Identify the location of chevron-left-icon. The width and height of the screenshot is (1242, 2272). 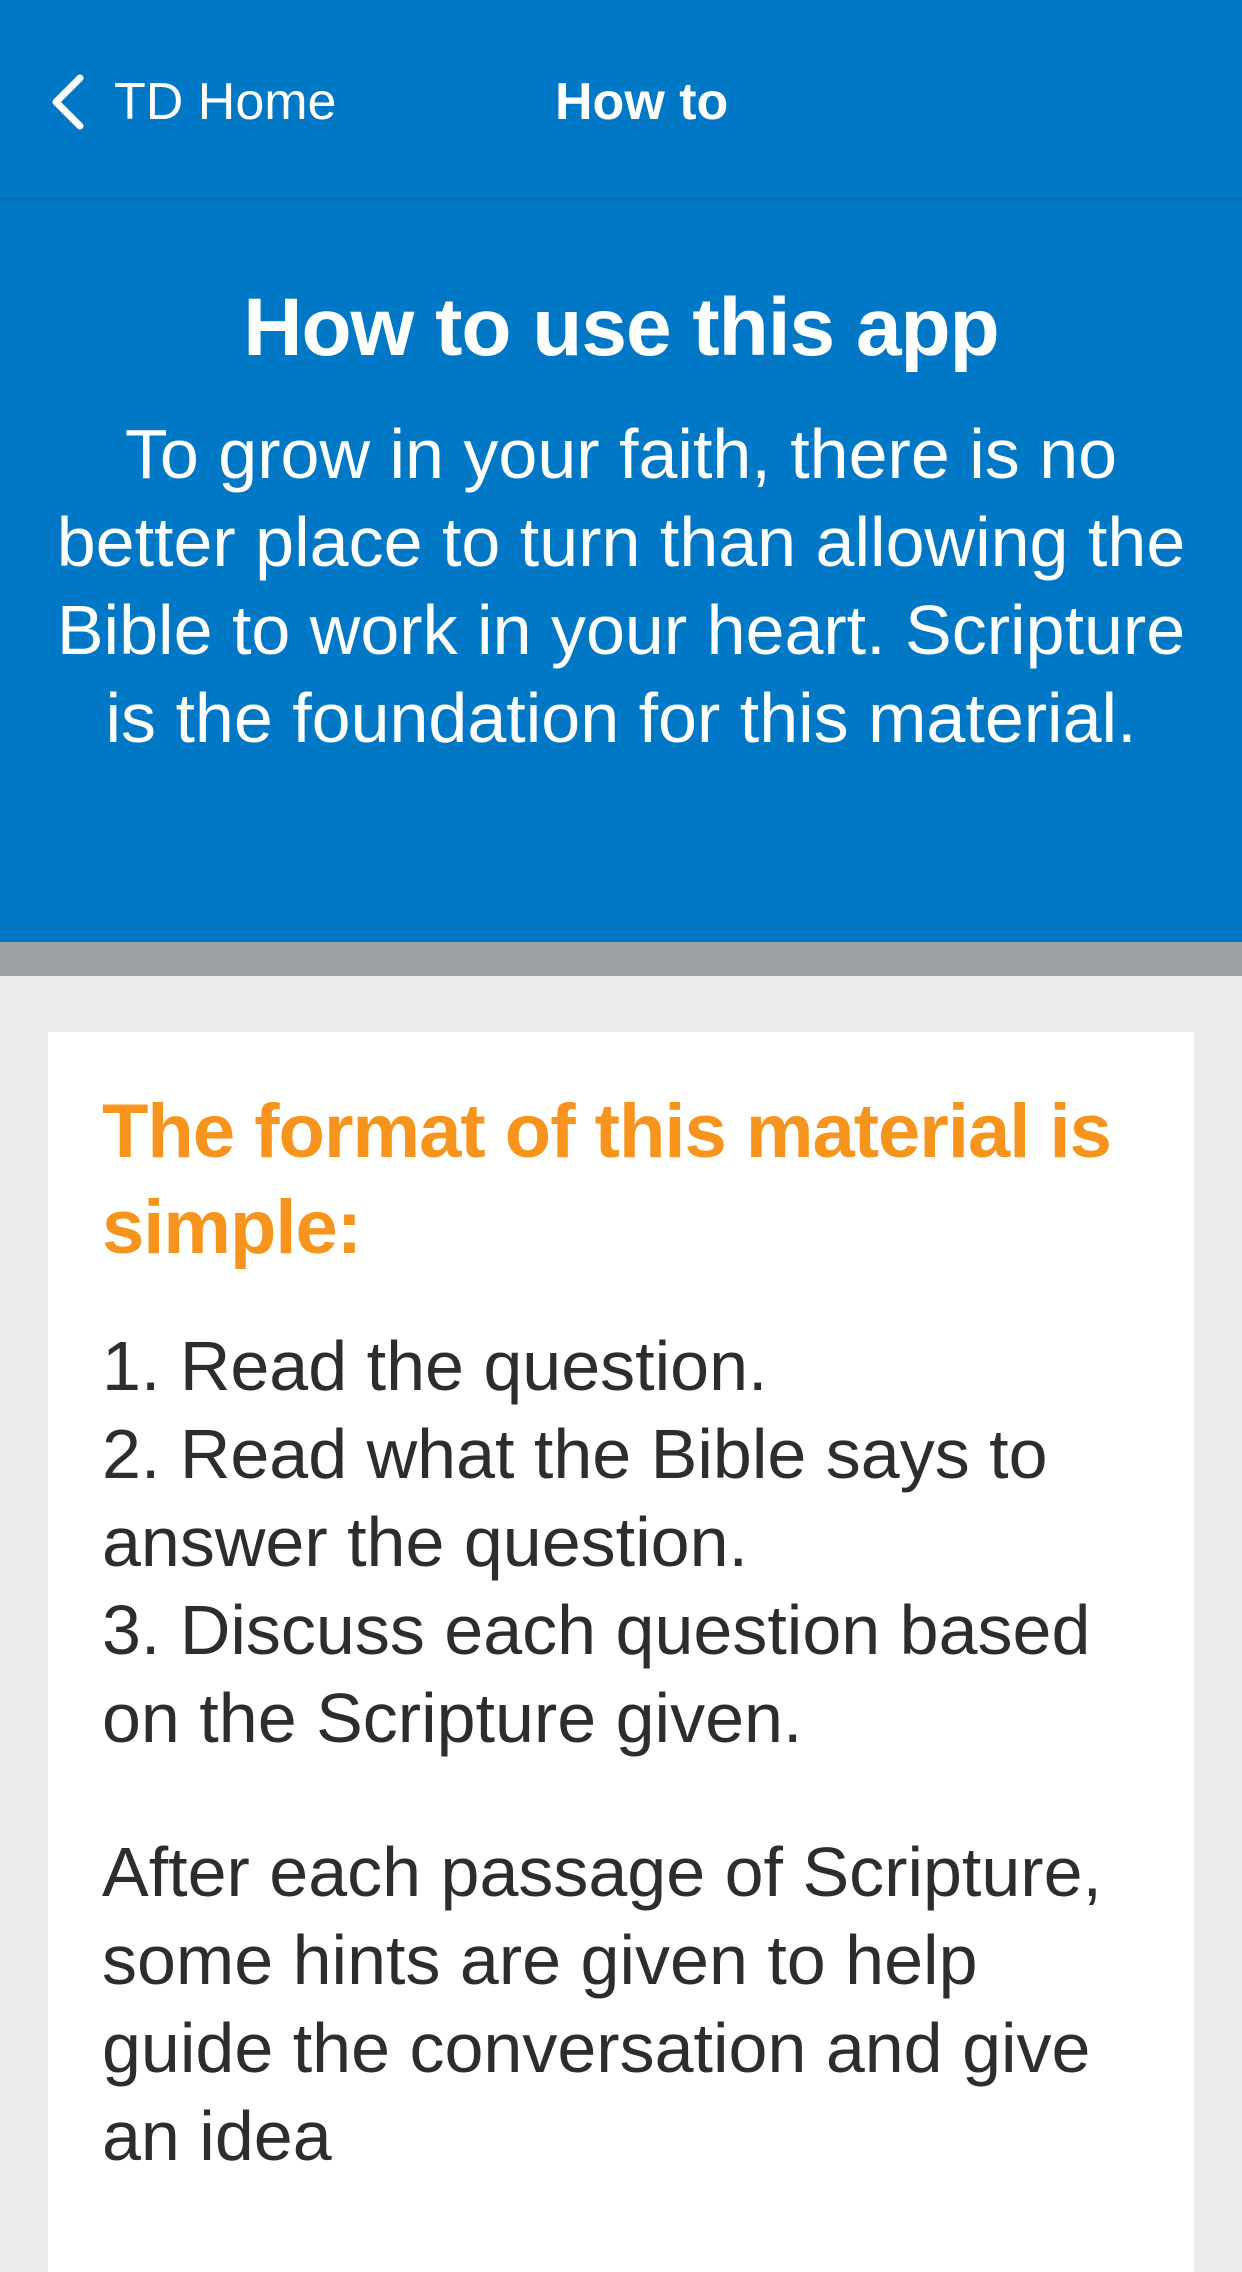
(68, 102).